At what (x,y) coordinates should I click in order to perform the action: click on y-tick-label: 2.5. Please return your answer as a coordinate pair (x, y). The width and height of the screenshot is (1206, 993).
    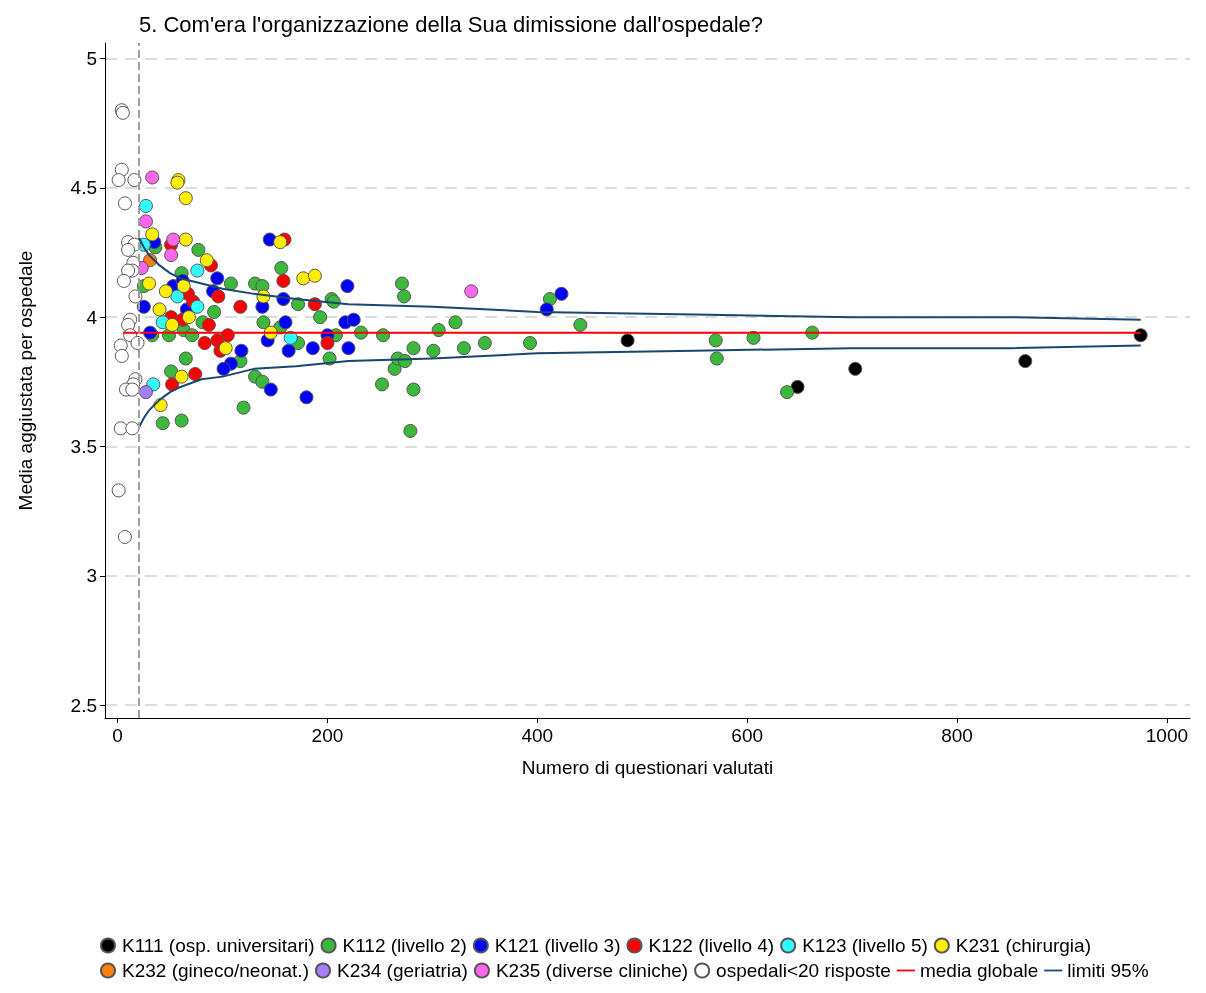
    Looking at the image, I should click on (83, 705).